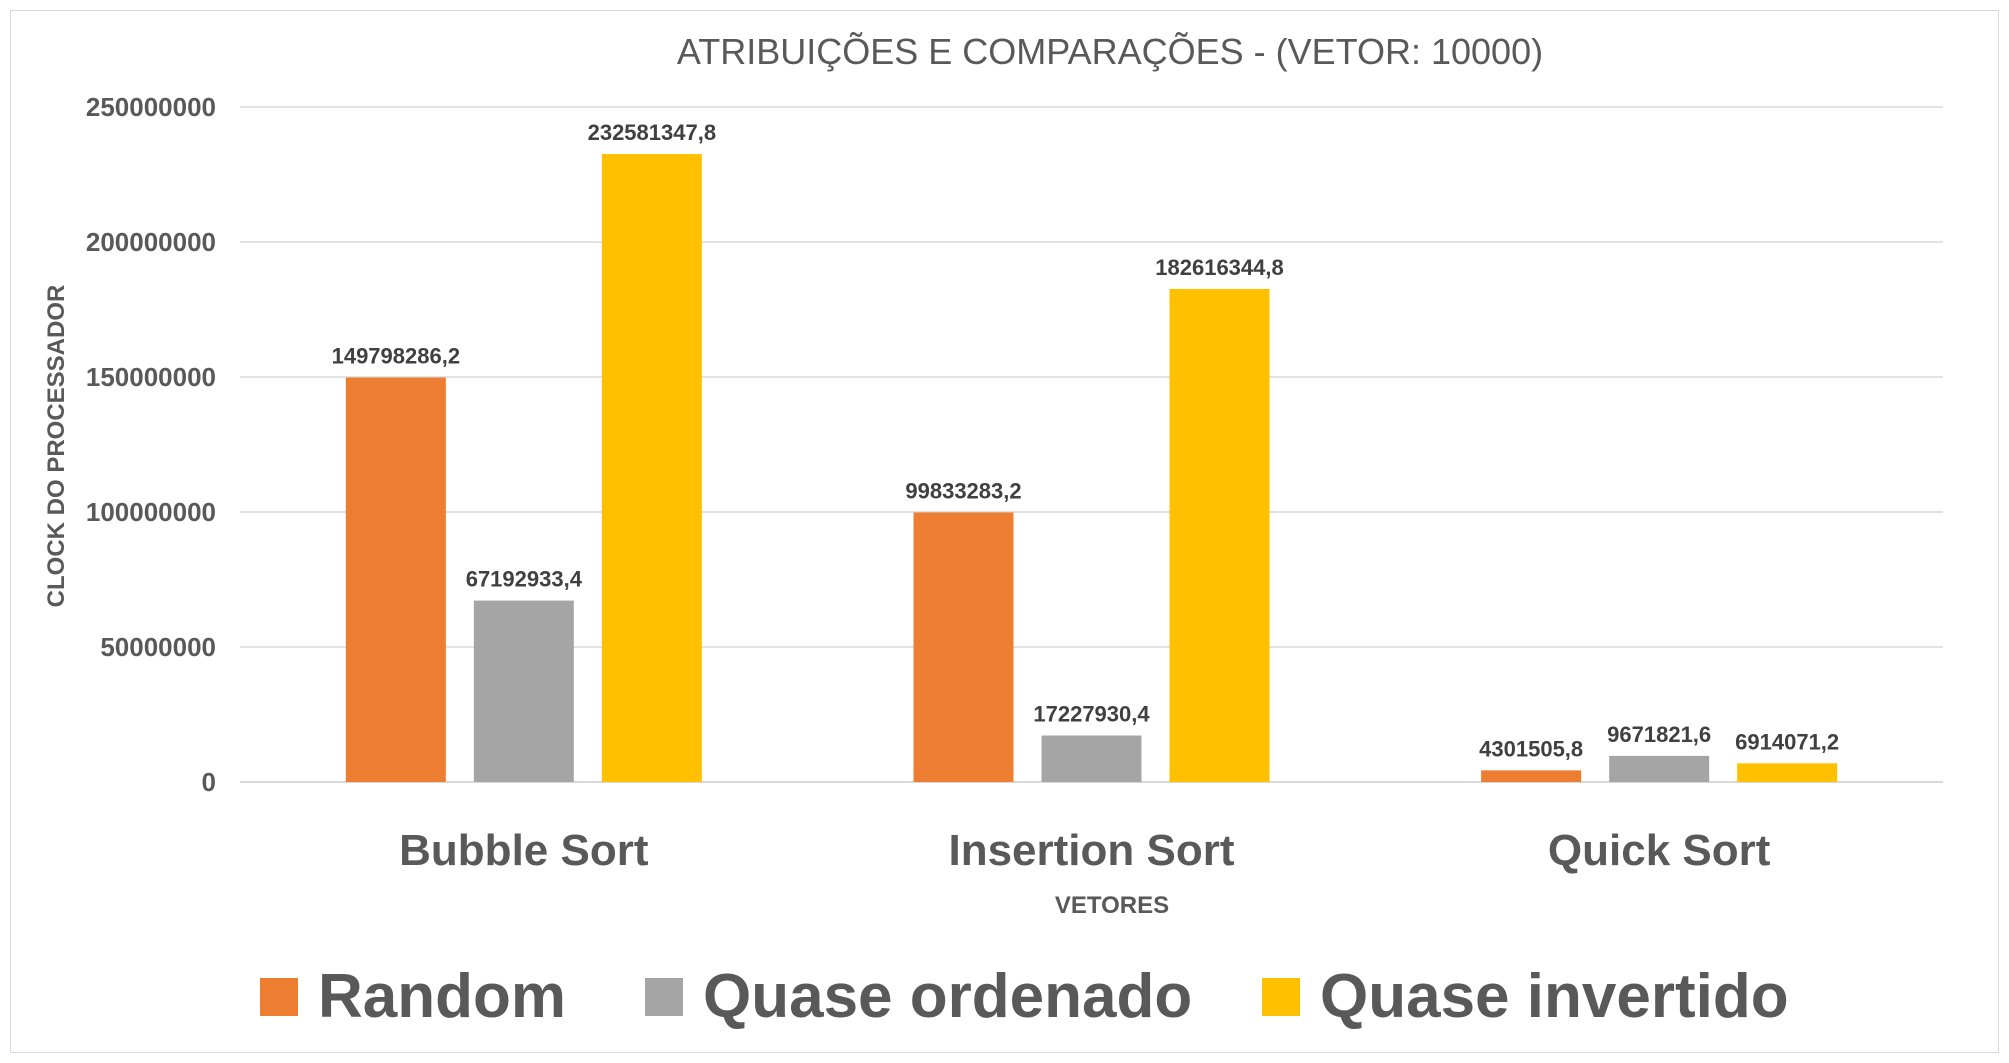 The image size is (2009, 1063). Describe the element at coordinates (56, 446) in the screenshot. I see `y-axis-label: CLOCK DO PROCESSADOR` at that location.